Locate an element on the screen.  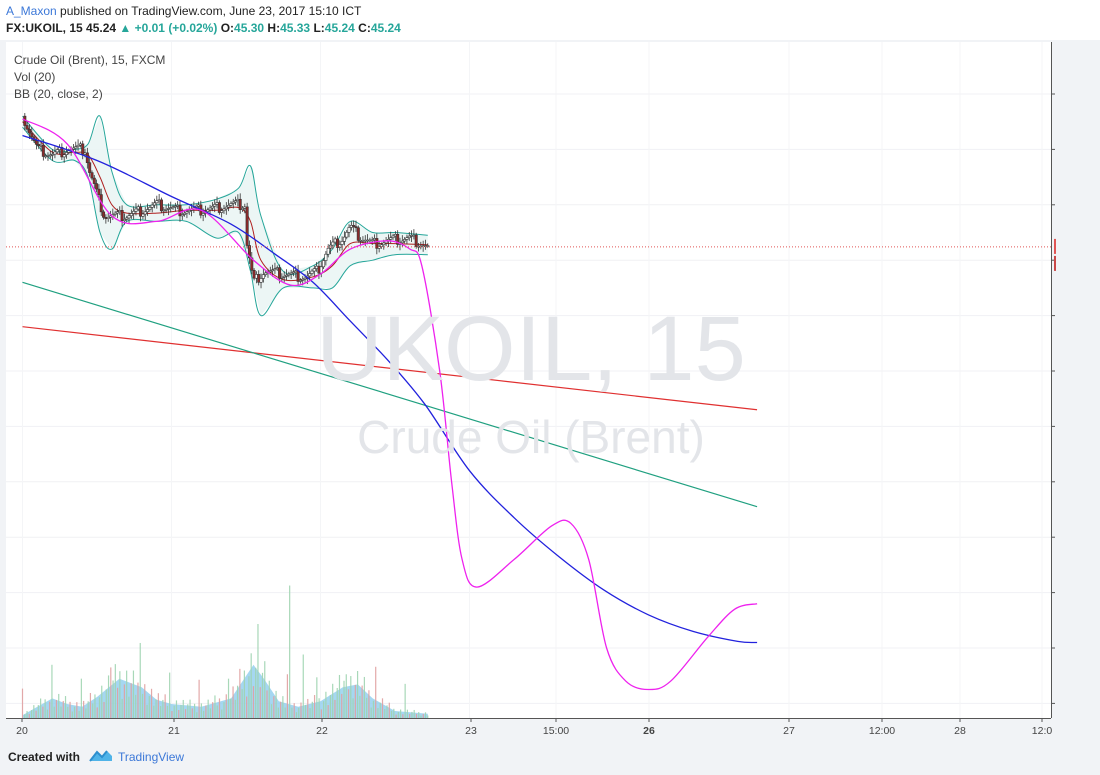
legend-volume: Vol (20) is located at coordinates (35, 77).